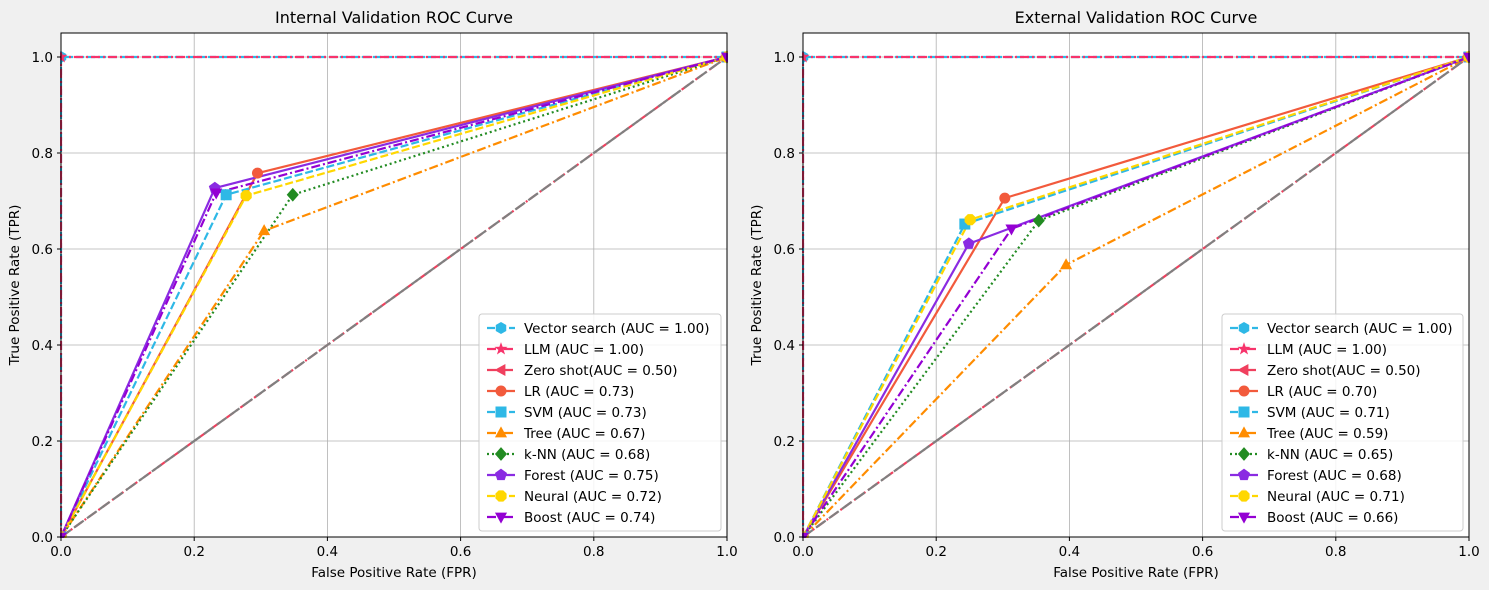 Image resolution: width=1489 pixels, height=590 pixels. I want to click on legend-entry-label: k-NN (AUC = 0.68), so click(587, 455).